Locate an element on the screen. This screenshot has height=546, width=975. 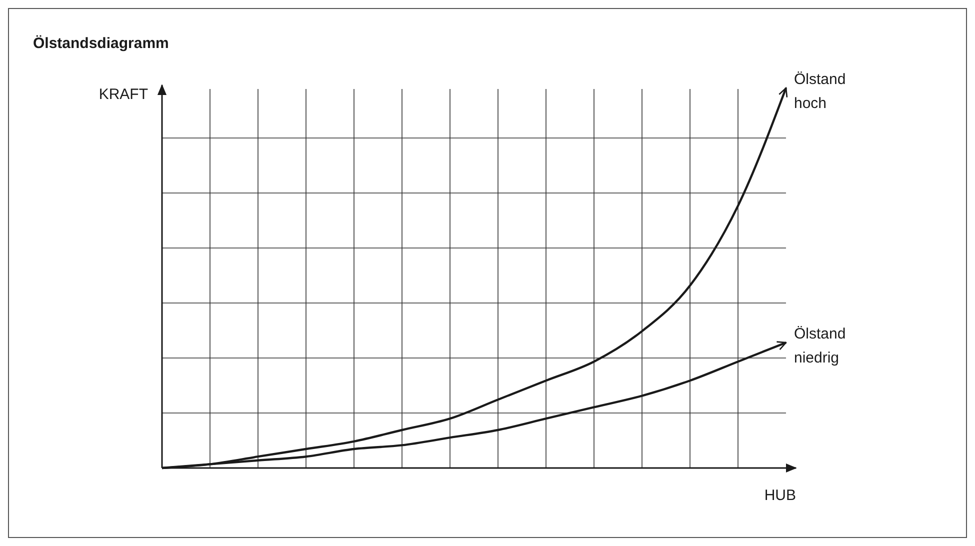
series-label: Ölstand hoch is located at coordinates (820, 91).